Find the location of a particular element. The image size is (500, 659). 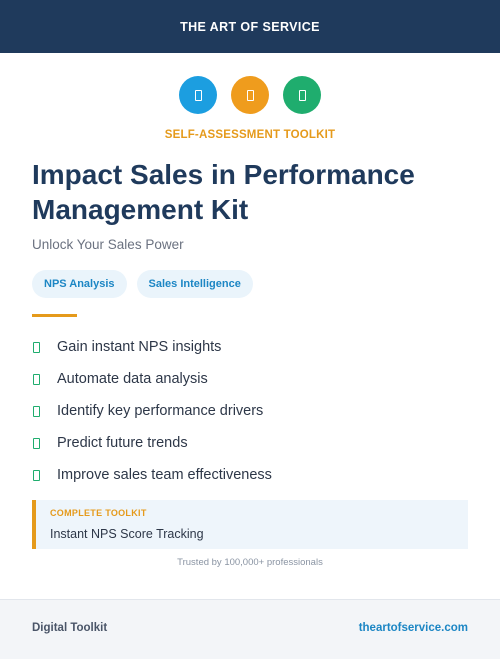

tag-sales-intelligence: Sales Intelligence is located at coordinates (194, 284).